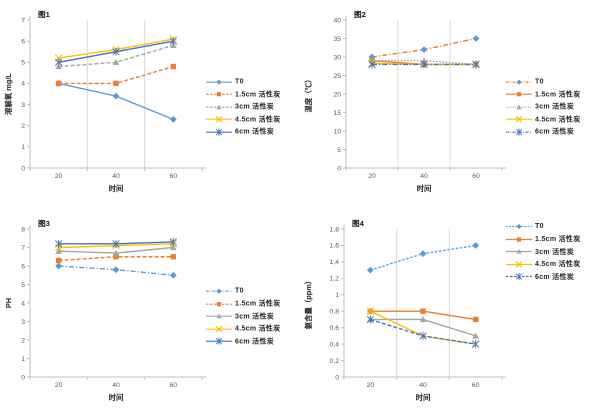 This screenshot has height=419, width=600. Describe the element at coordinates (258, 120) in the screenshot. I see `legend-label: 4.5cm 活性炭` at that location.